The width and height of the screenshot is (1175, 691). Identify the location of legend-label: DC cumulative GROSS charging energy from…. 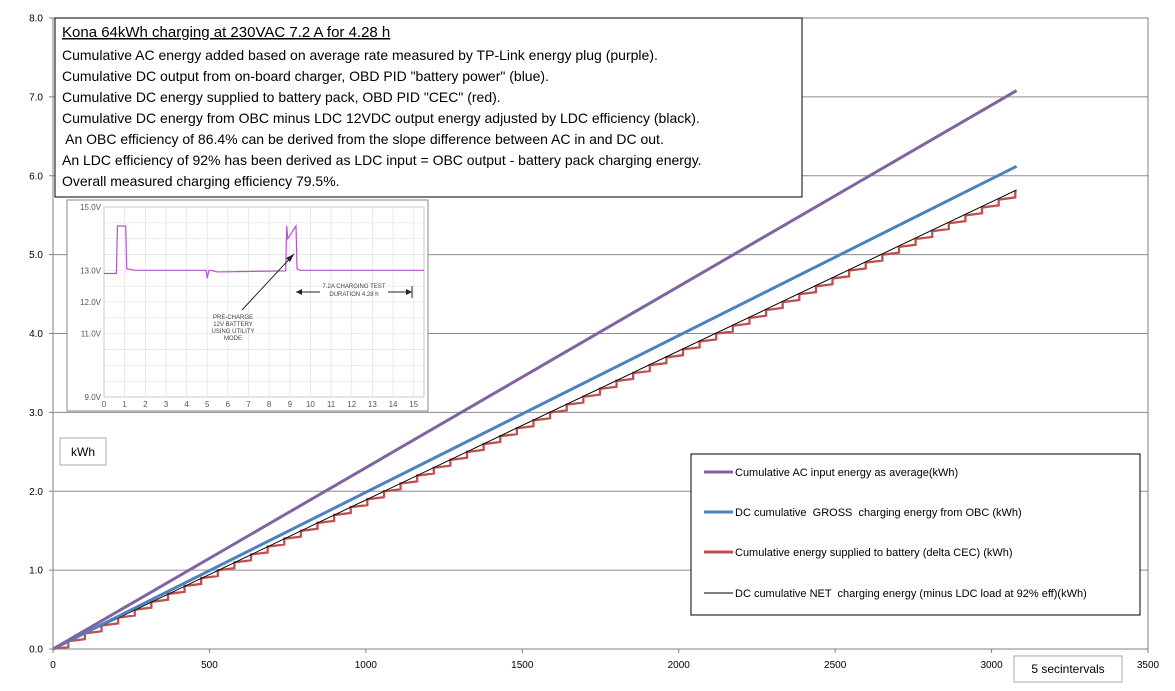
(878, 513).